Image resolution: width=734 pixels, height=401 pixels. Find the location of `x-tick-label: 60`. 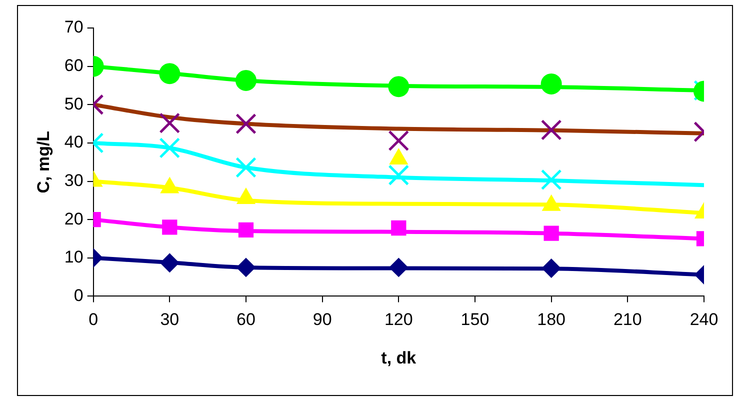

x-tick-label: 60 is located at coordinates (246, 320).